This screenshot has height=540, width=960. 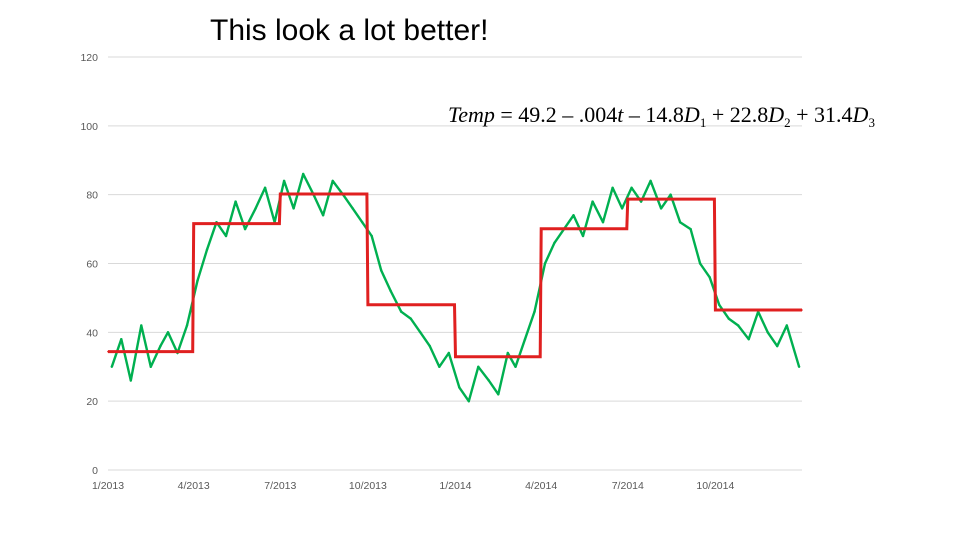 What do you see at coordinates (455, 486) in the screenshot?
I see `x-tick-label: 1/2014` at bounding box center [455, 486].